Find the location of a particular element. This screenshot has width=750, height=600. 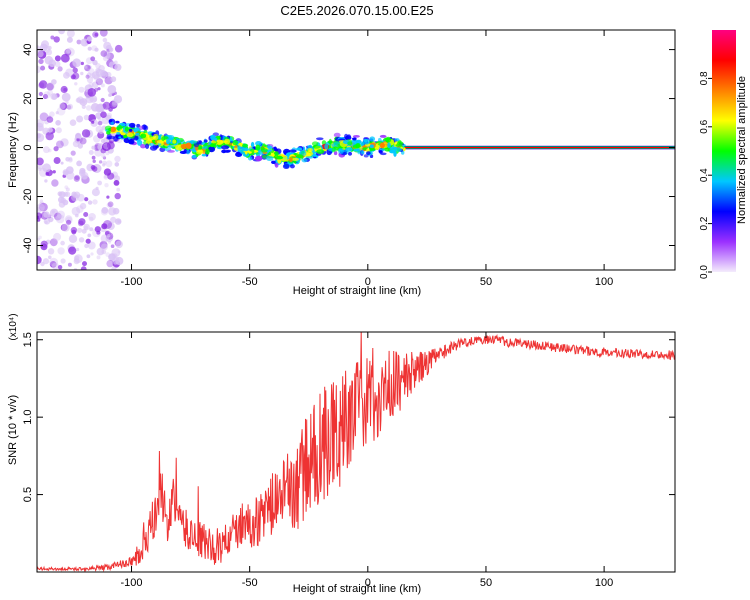

spectrogram-x-tick-label: 100 is located at coordinates (604, 282).